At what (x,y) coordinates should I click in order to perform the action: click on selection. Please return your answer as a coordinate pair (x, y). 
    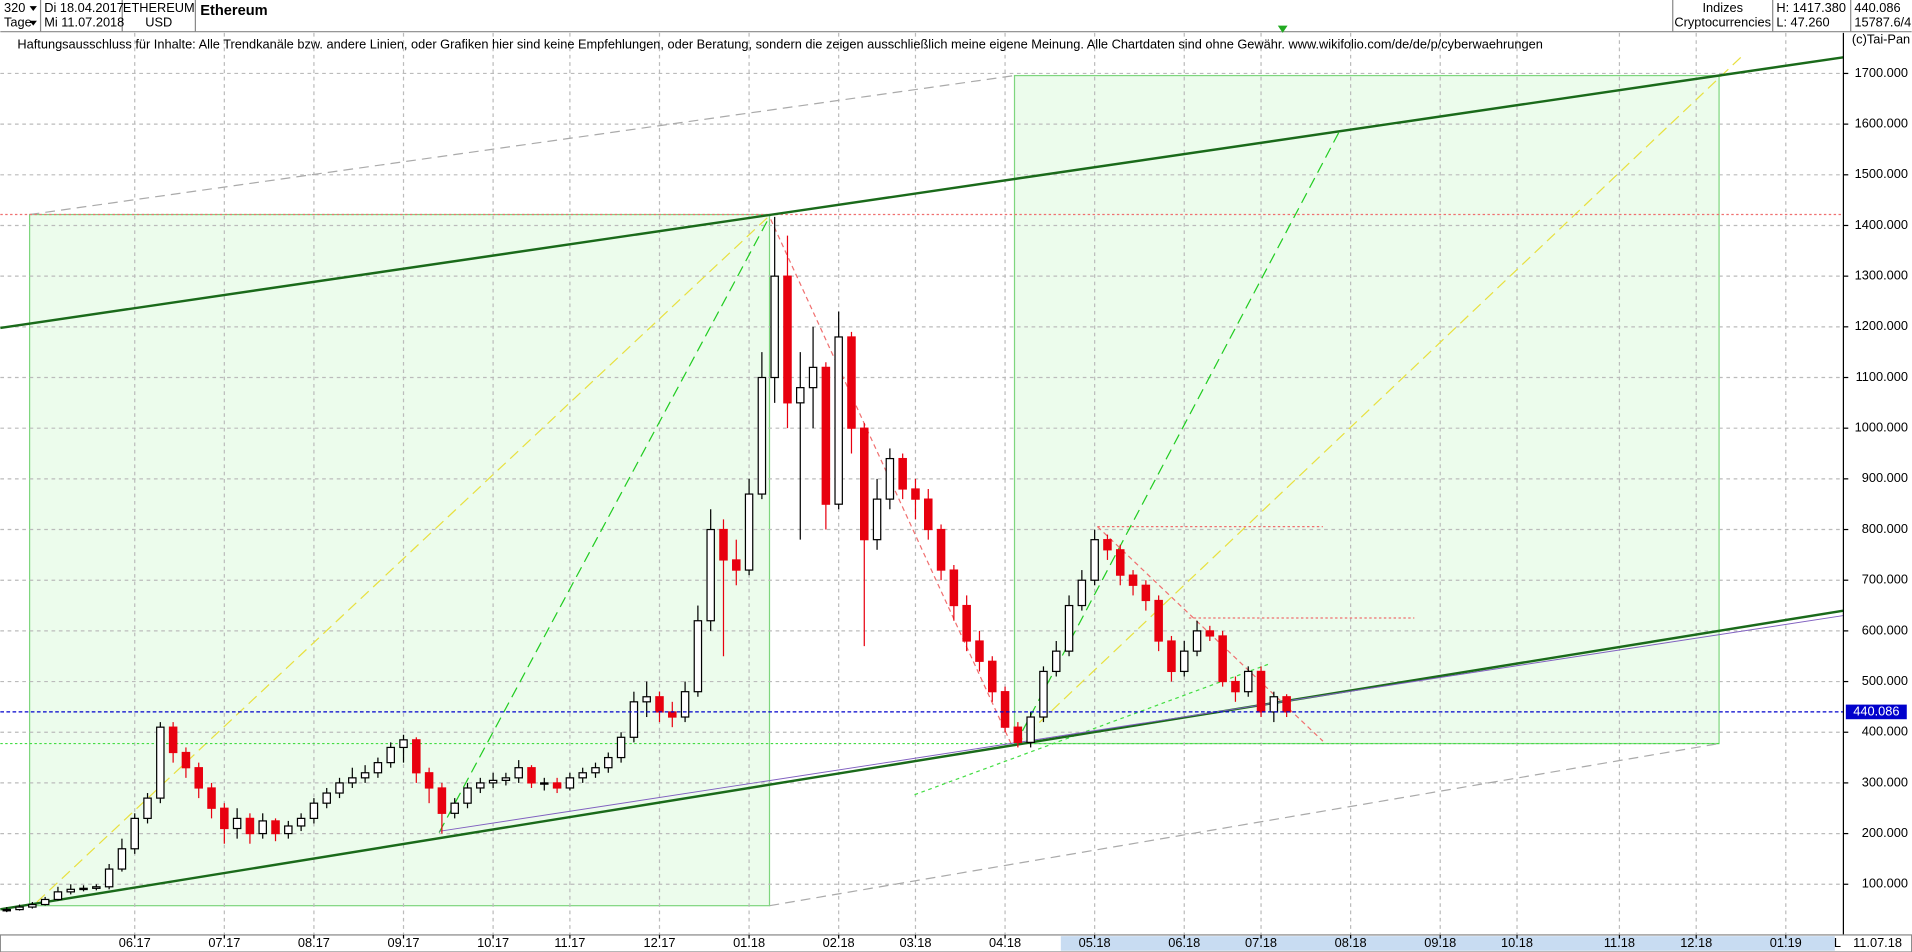
    Looking at the image, I should click on (1447, 943).